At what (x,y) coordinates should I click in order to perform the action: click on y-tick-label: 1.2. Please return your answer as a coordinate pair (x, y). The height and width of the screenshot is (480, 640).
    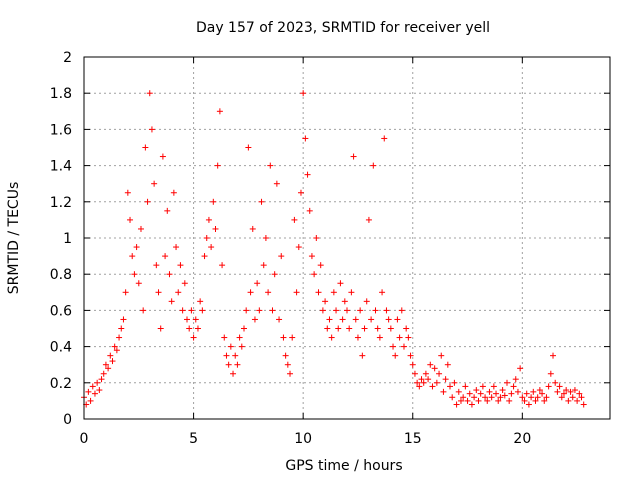
    Looking at the image, I should click on (61, 203).